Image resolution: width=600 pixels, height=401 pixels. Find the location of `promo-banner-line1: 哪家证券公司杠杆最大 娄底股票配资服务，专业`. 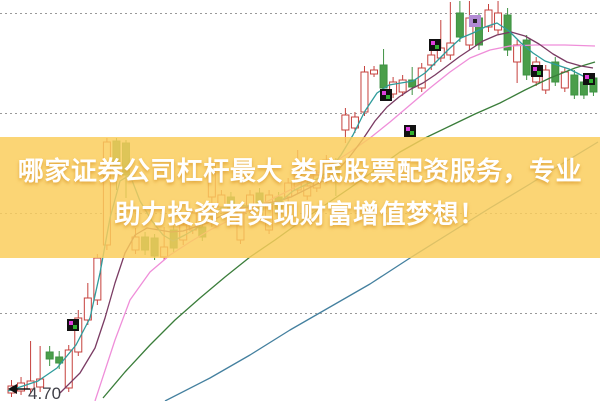

promo-banner-line1: 哪家证券公司杠杆最大 娄底股票配资服务，专业 is located at coordinates (300, 171).